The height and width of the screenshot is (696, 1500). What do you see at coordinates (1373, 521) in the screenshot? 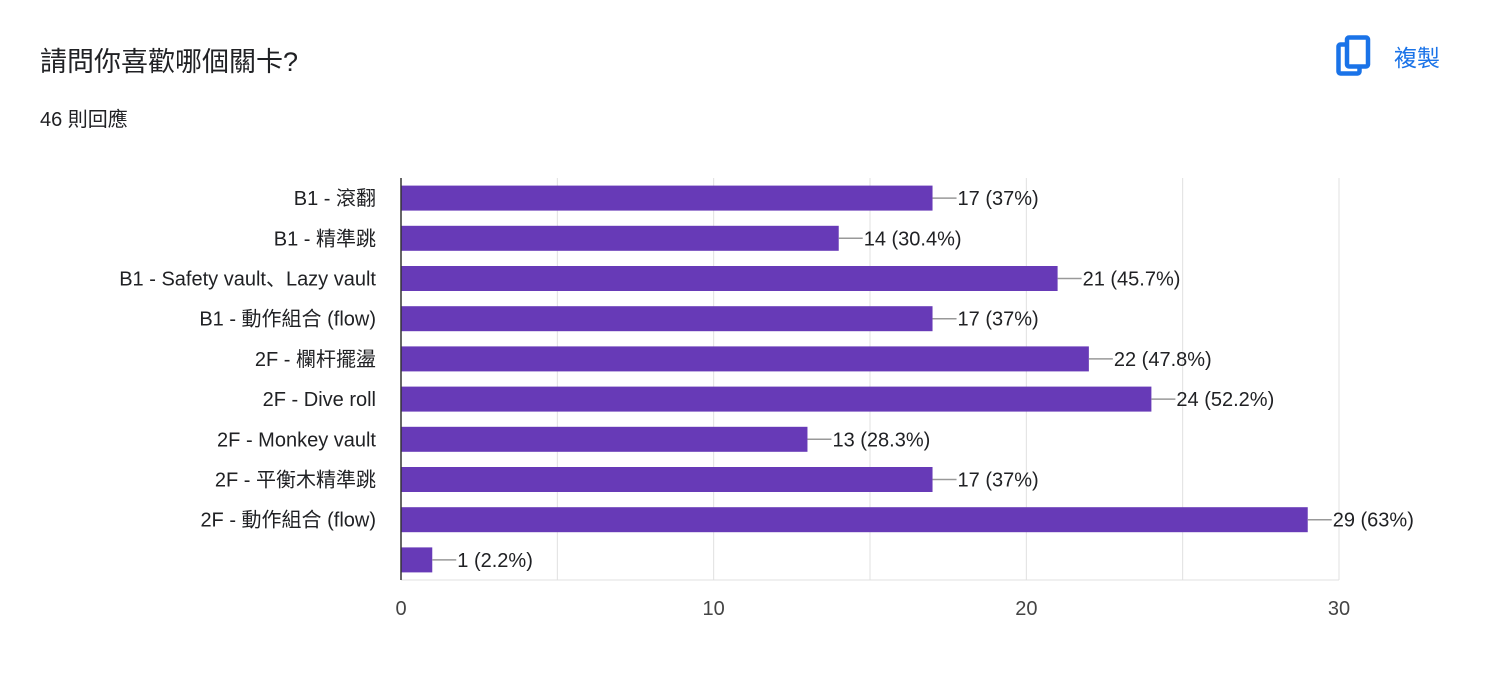
I see `bar-value-label: 29 (63%)` at bounding box center [1373, 521].